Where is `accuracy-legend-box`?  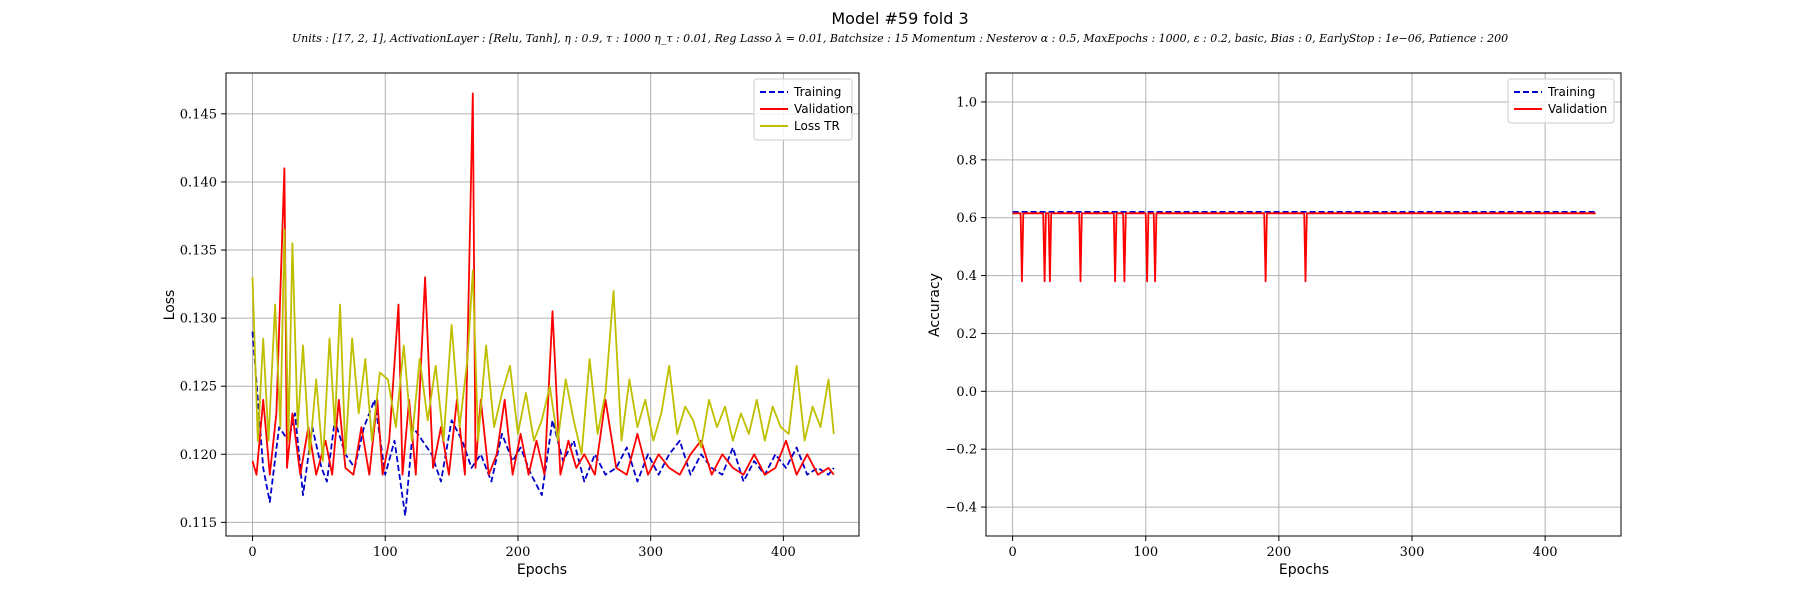
accuracy-legend-box is located at coordinates (1561, 101).